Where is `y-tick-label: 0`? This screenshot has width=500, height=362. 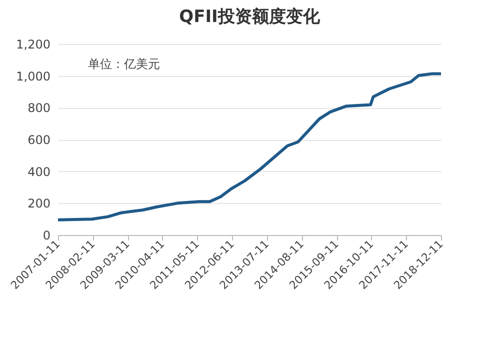
y-tick-label: 0 is located at coordinates (46, 235).